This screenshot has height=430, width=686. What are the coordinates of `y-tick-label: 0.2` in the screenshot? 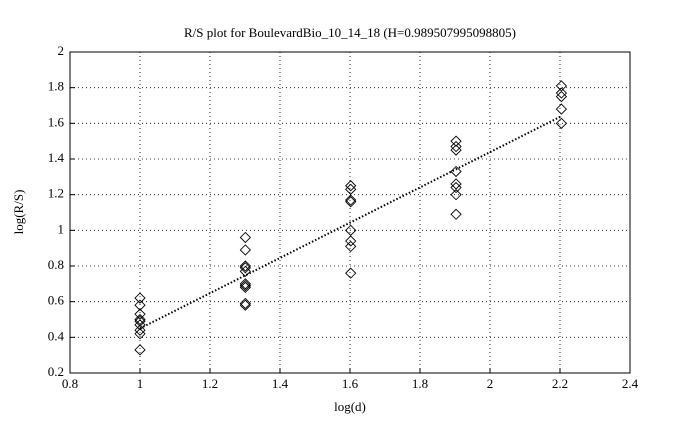 It's located at (56, 371).